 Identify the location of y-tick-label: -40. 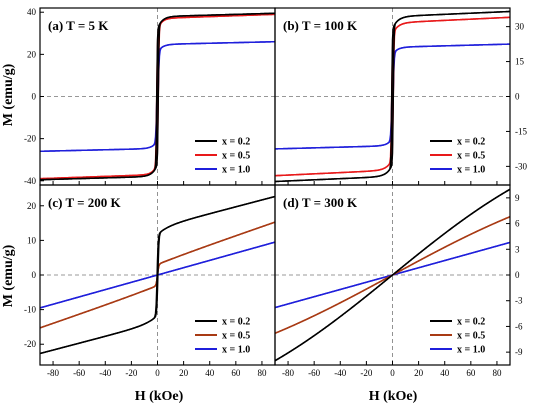
(30, 181).